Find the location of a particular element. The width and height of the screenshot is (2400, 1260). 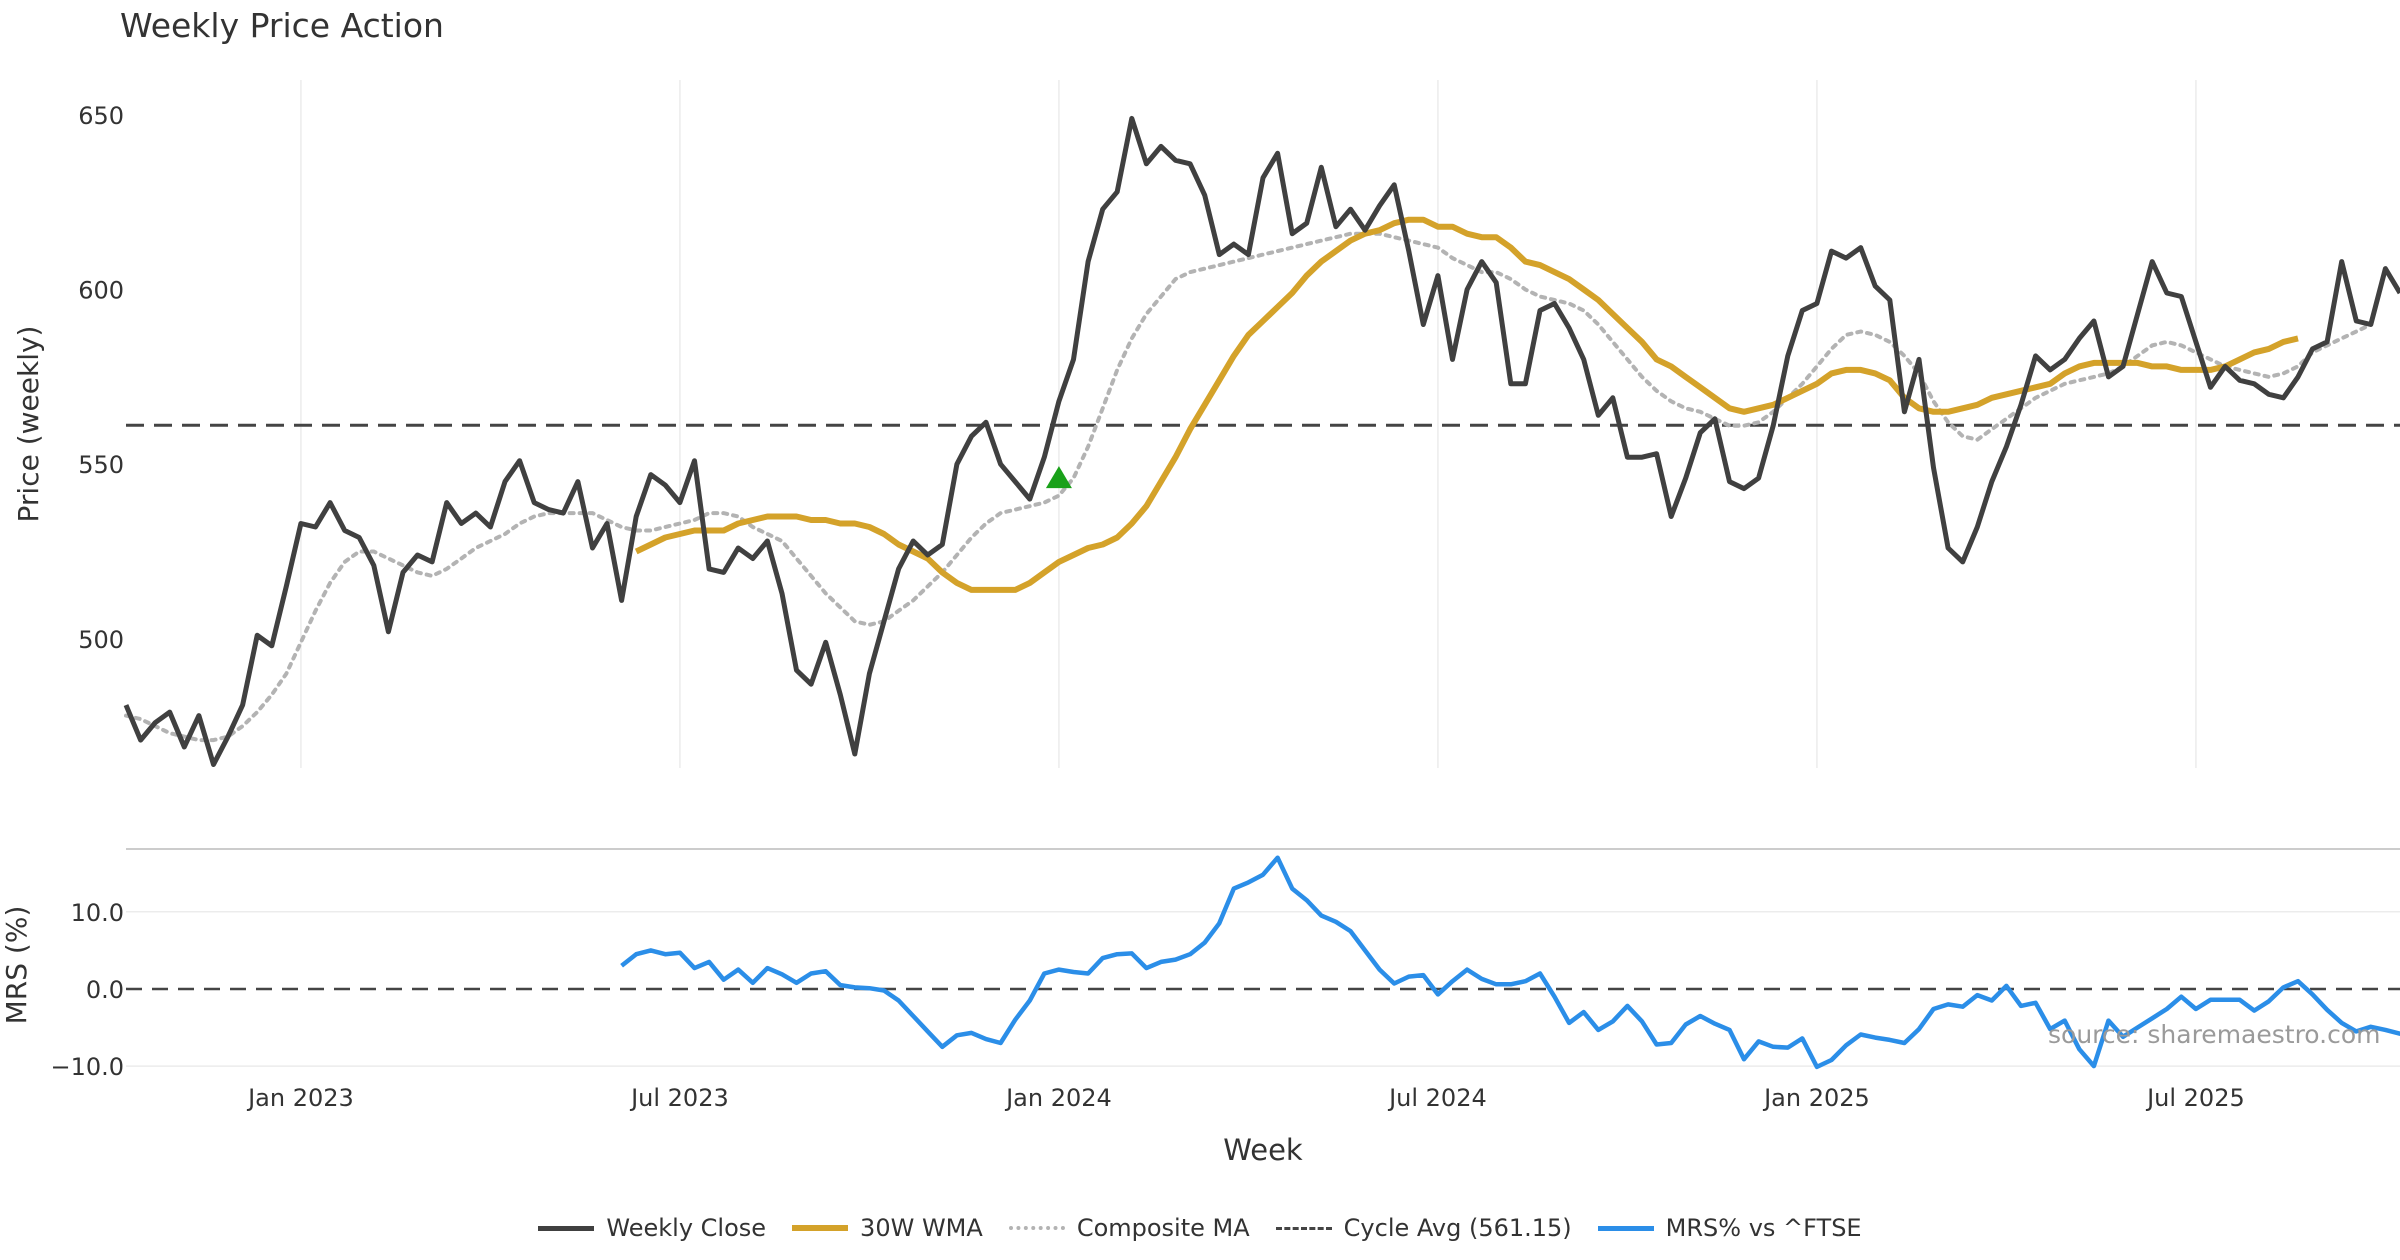

legend-item-weekly-close: Weekly Close is located at coordinates (652, 1228).